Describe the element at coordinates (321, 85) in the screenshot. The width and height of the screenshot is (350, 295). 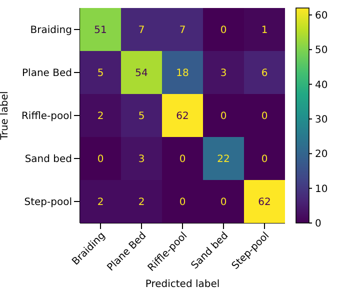
I see `color-bar-label: 40` at that location.